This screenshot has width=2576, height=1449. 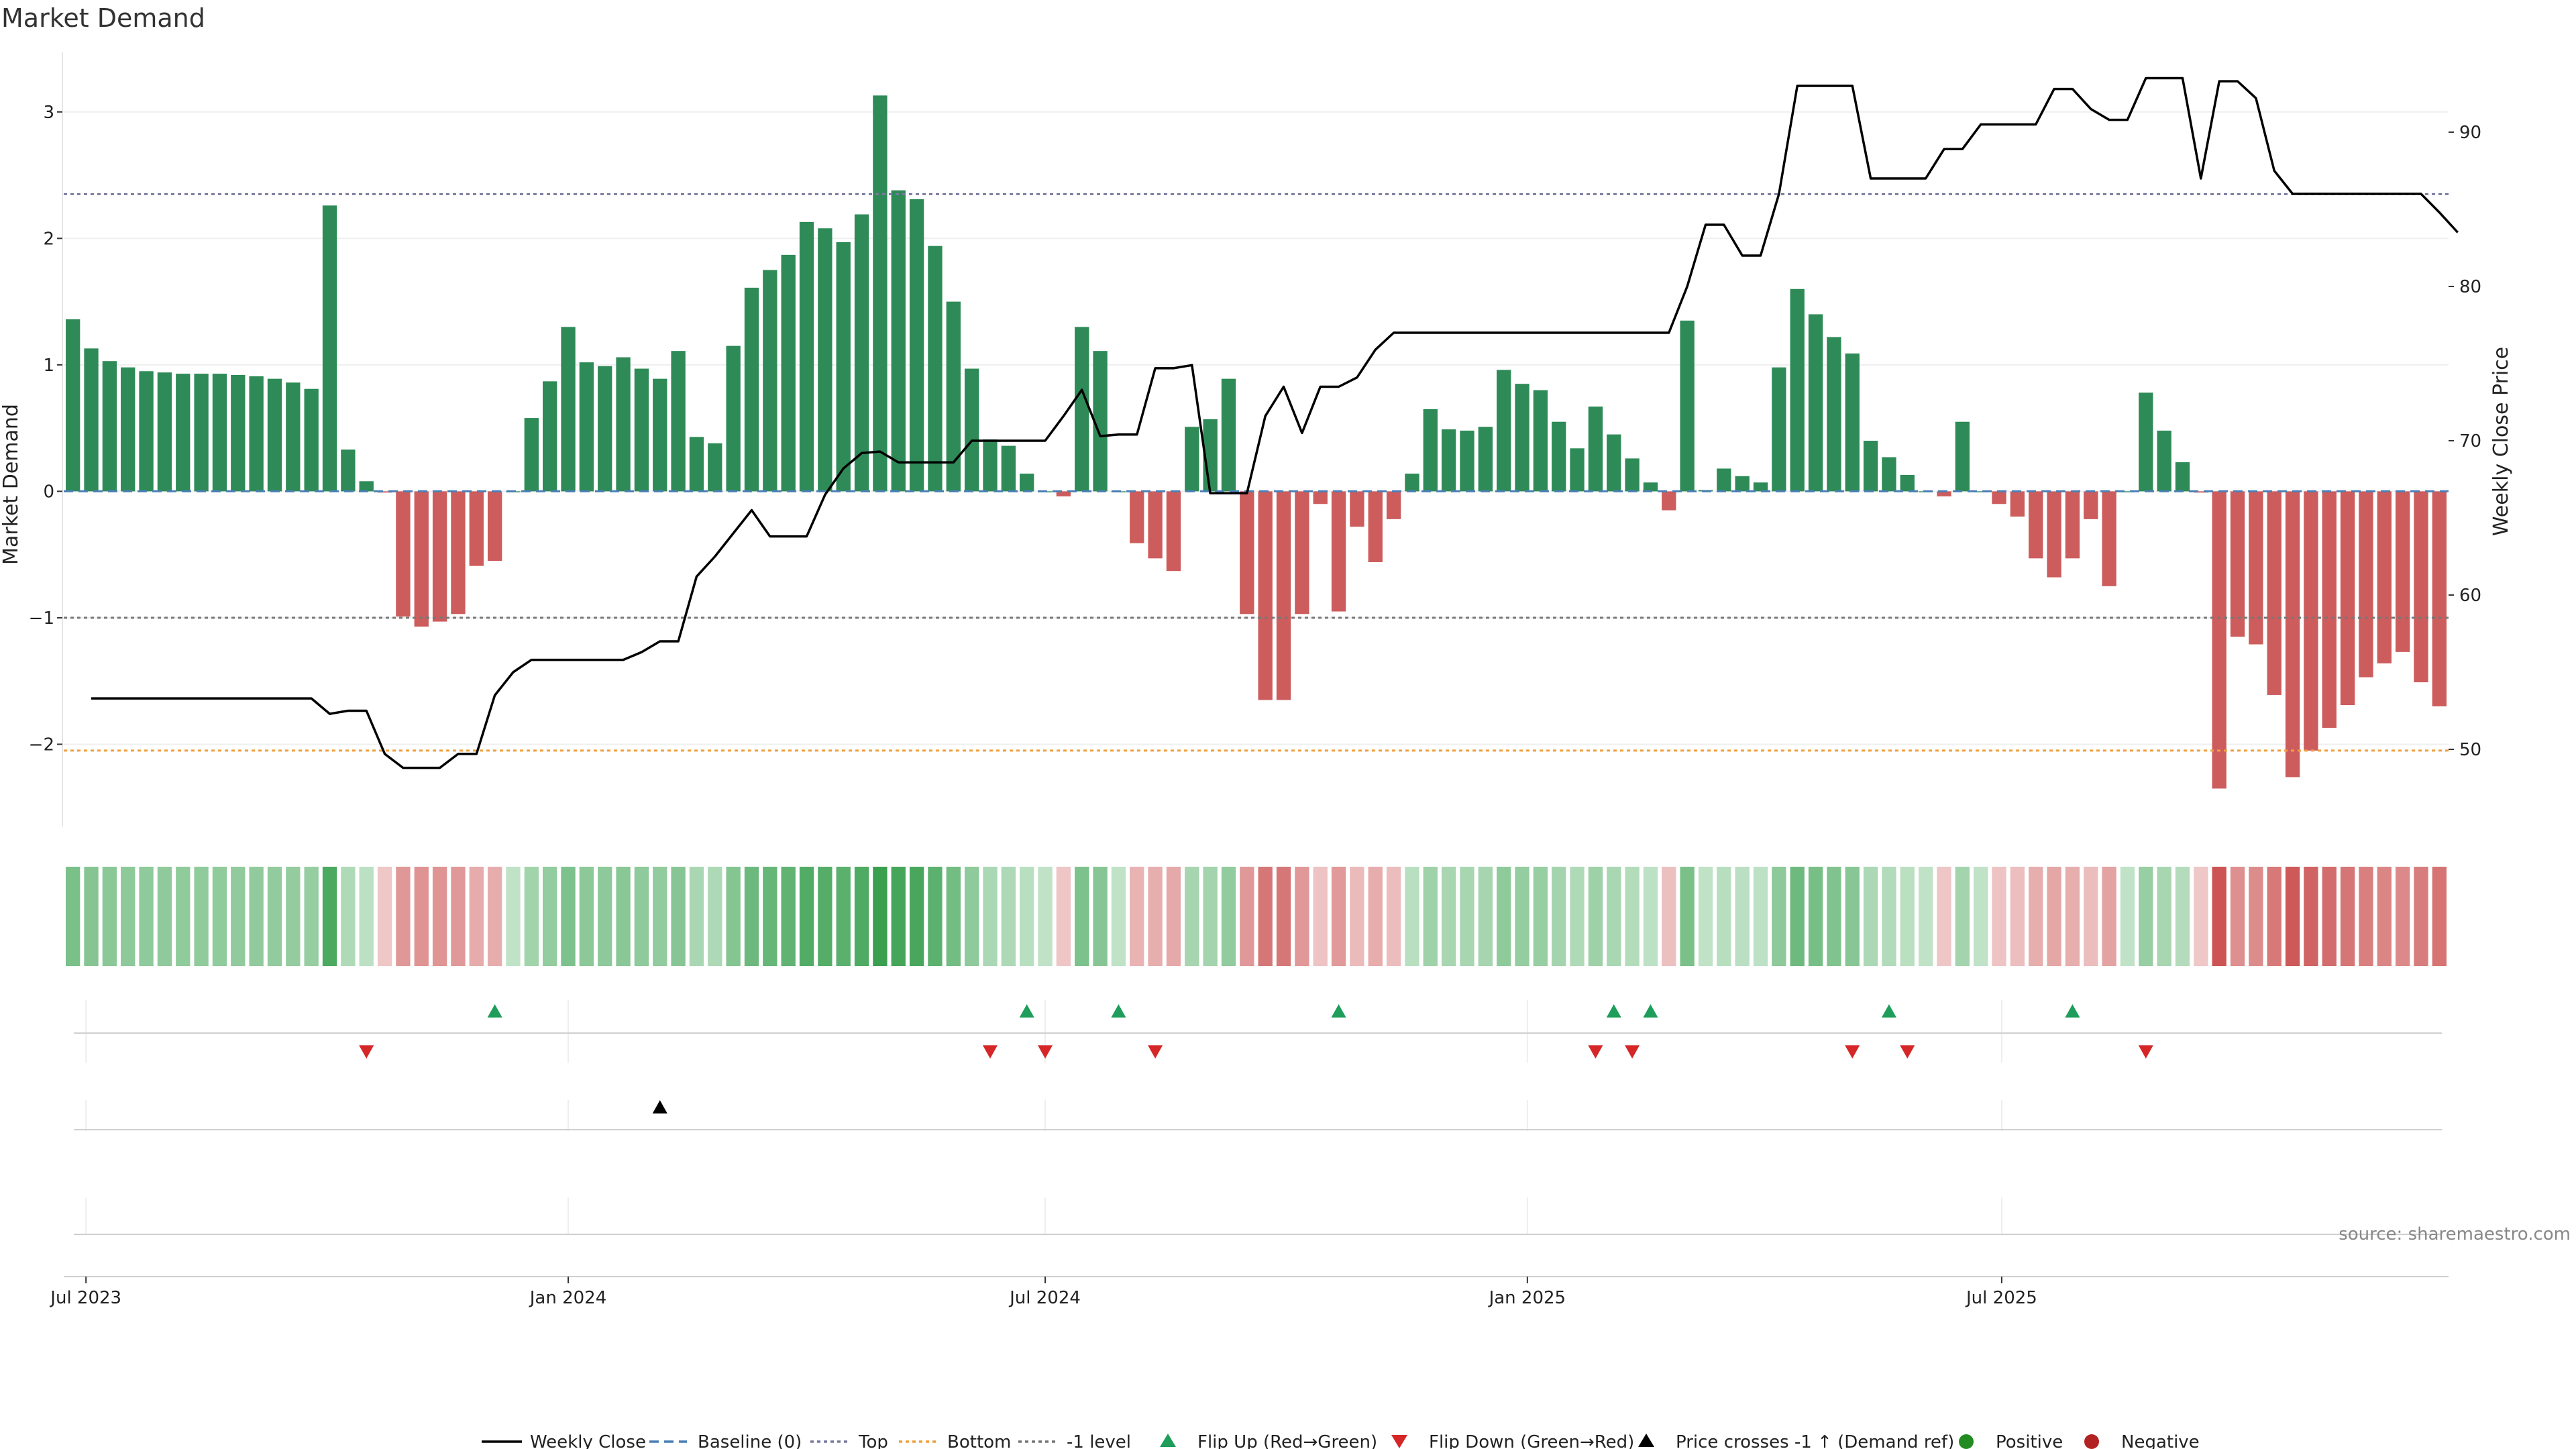 What do you see at coordinates (588, 1440) in the screenshot?
I see `legend-label: Weekly Close` at bounding box center [588, 1440].